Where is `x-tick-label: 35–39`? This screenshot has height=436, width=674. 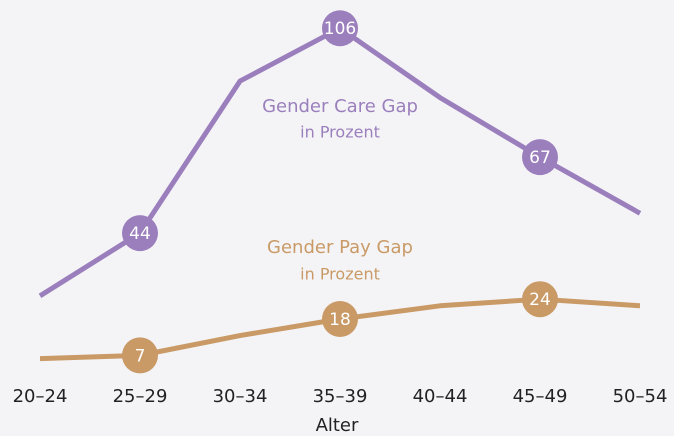
x-tick-label: 35–39 is located at coordinates (340, 396).